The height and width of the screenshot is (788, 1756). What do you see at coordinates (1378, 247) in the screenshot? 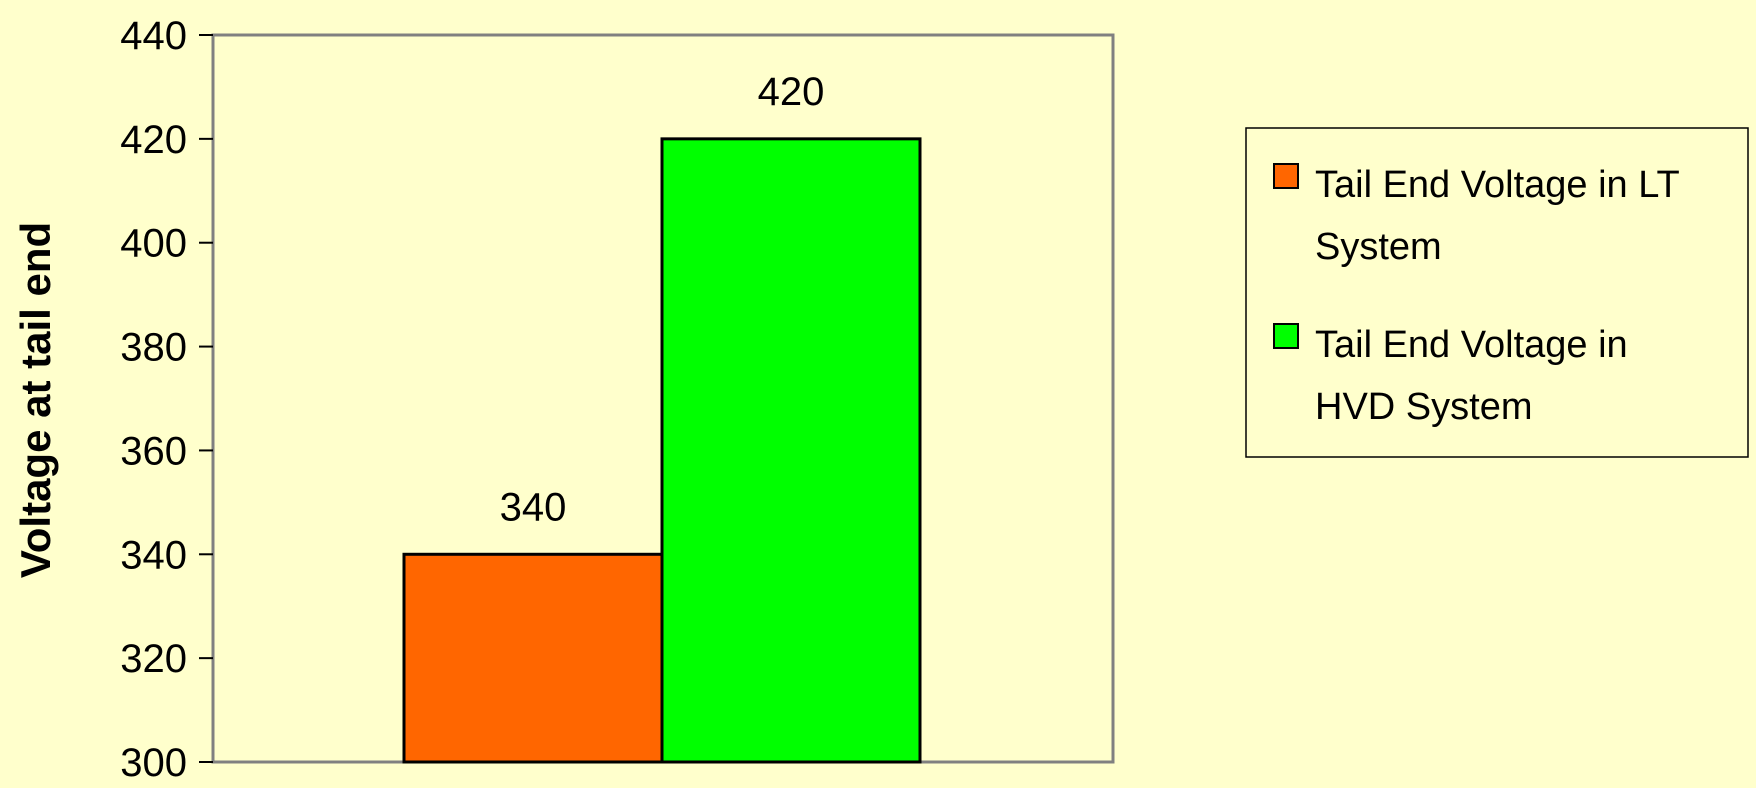
I see `legend-label-1: System` at bounding box center [1378, 247].